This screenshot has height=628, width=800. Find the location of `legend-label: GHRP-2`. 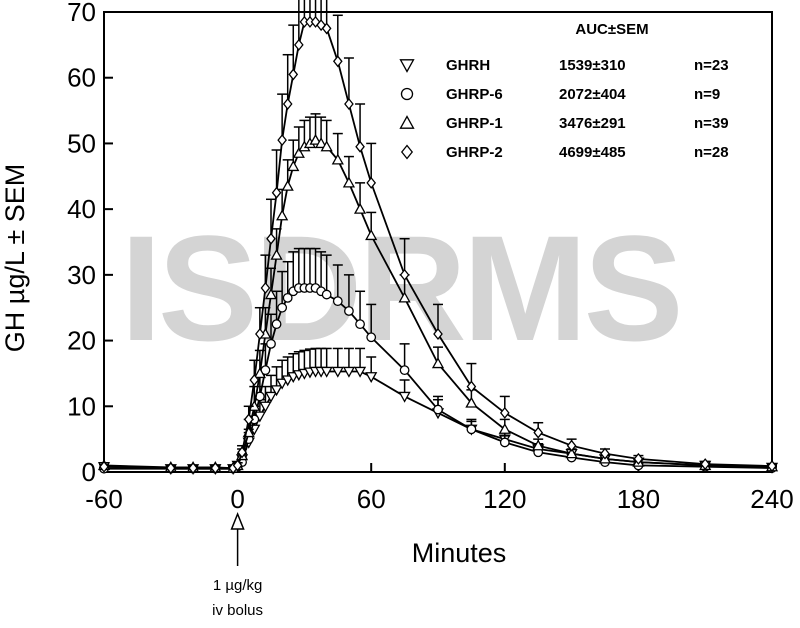

legend-label: GHRP-2 is located at coordinates (474, 152).